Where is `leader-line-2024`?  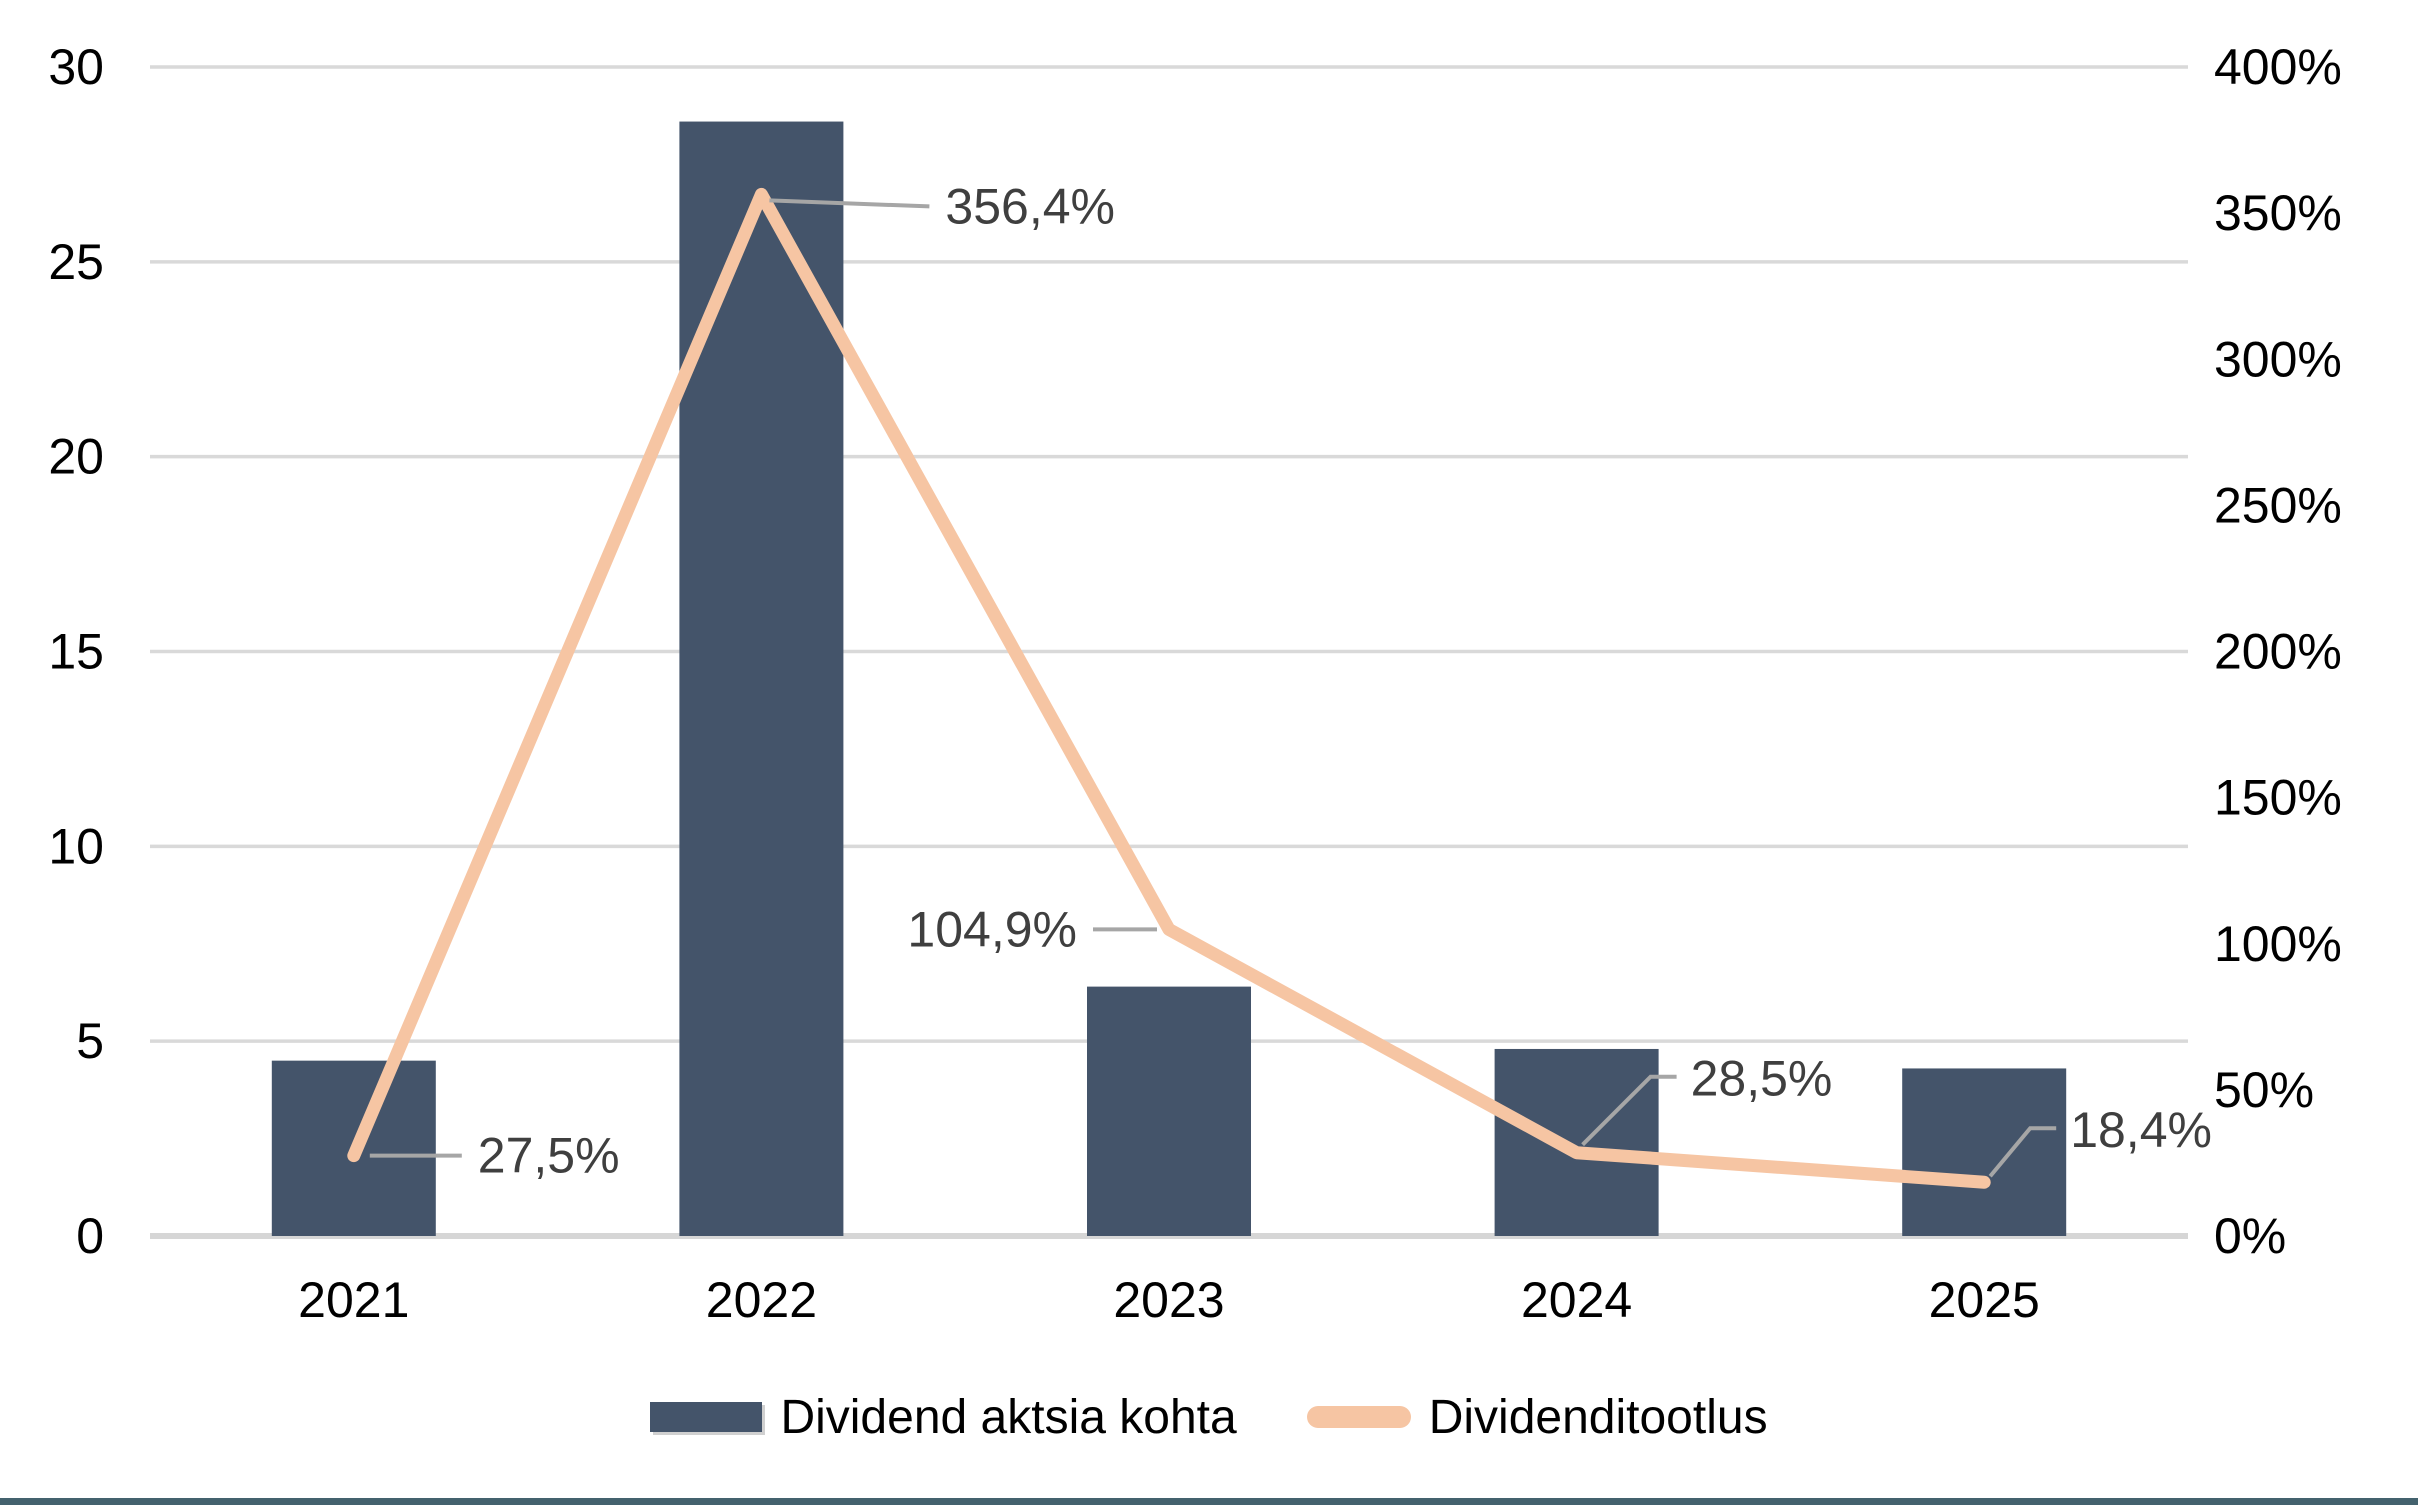
leader-line-2024 is located at coordinates (1629, 1110).